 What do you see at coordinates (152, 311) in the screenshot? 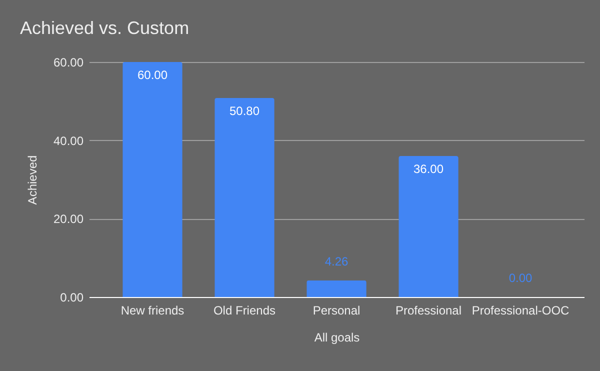
I see `x-tick-label: New friends` at bounding box center [152, 311].